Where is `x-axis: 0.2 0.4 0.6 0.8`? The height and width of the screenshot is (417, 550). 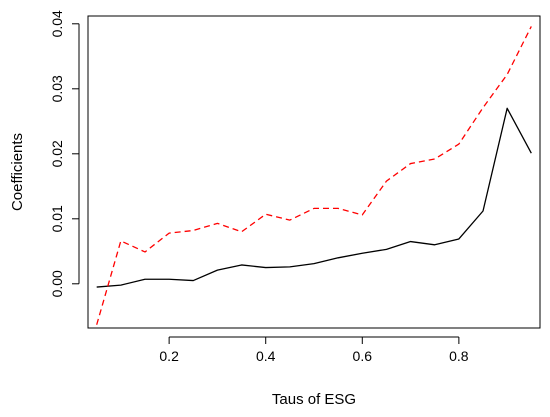 x-axis: 0.2 0.4 0.6 0.8 is located at coordinates (314, 350).